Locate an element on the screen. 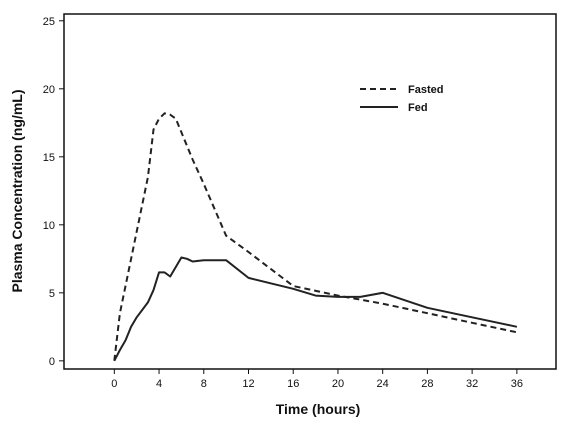 This screenshot has height=428, width=574. x-tick-label: 32 is located at coordinates (472, 384).